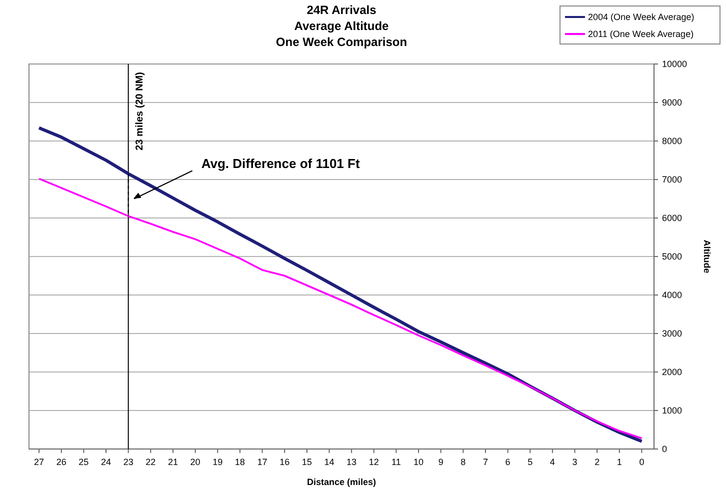 The image size is (726, 497). What do you see at coordinates (39, 462) in the screenshot?
I see `x-tick-label: 27` at bounding box center [39, 462].